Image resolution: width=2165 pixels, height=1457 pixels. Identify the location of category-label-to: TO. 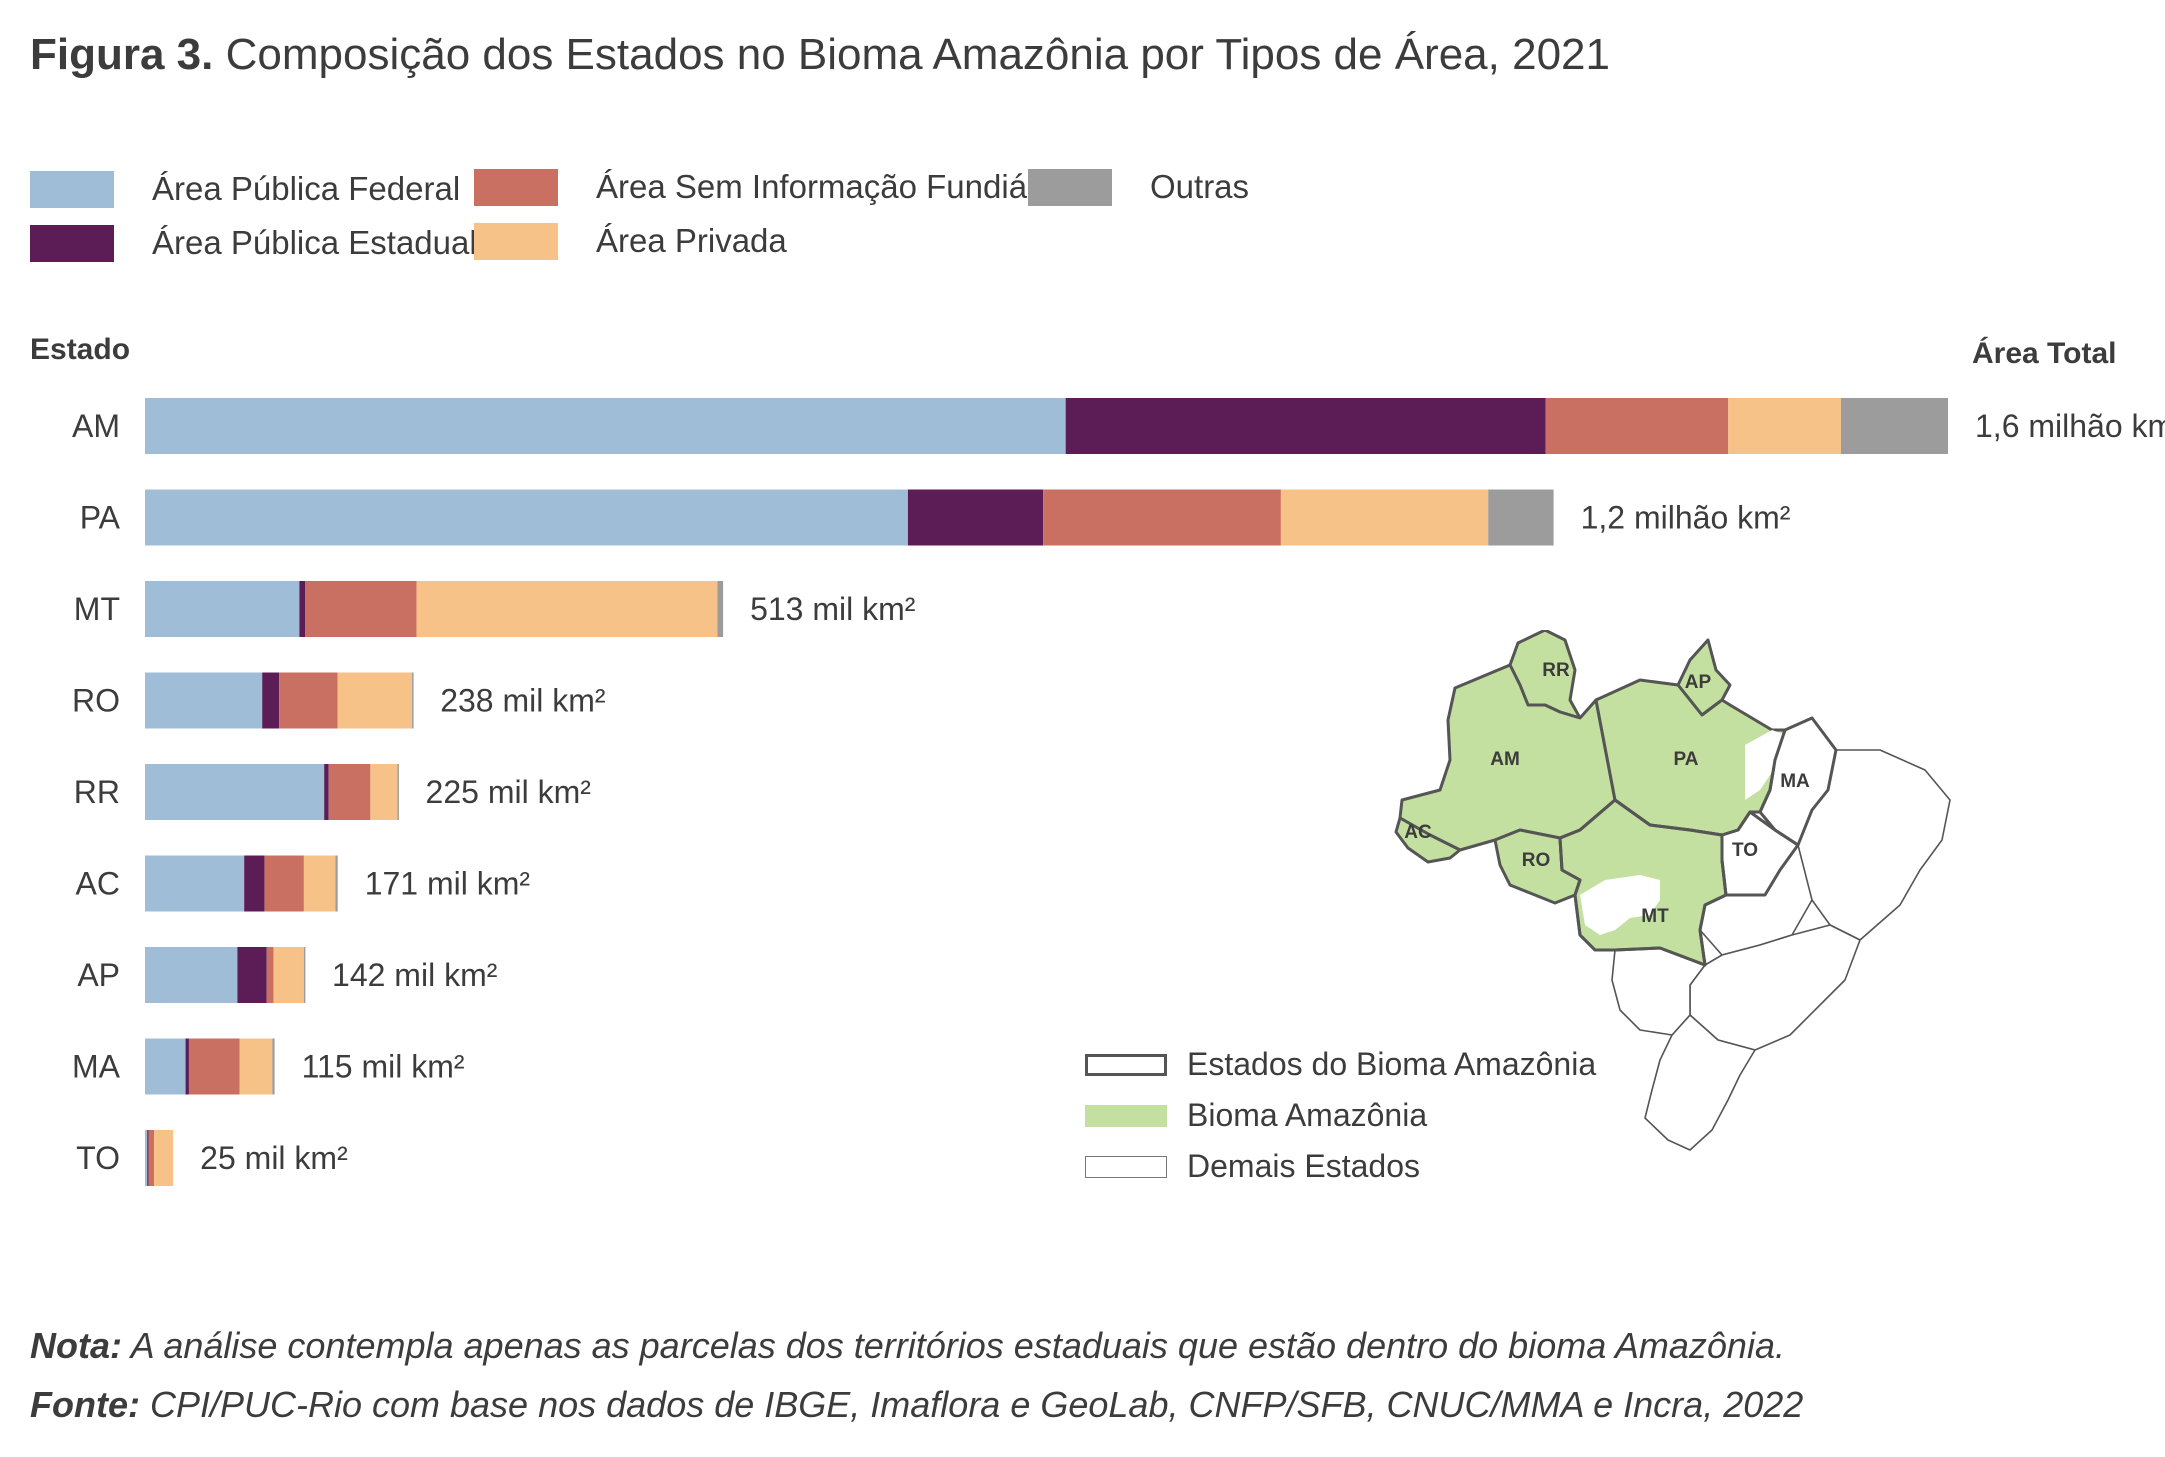
(98, 1158).